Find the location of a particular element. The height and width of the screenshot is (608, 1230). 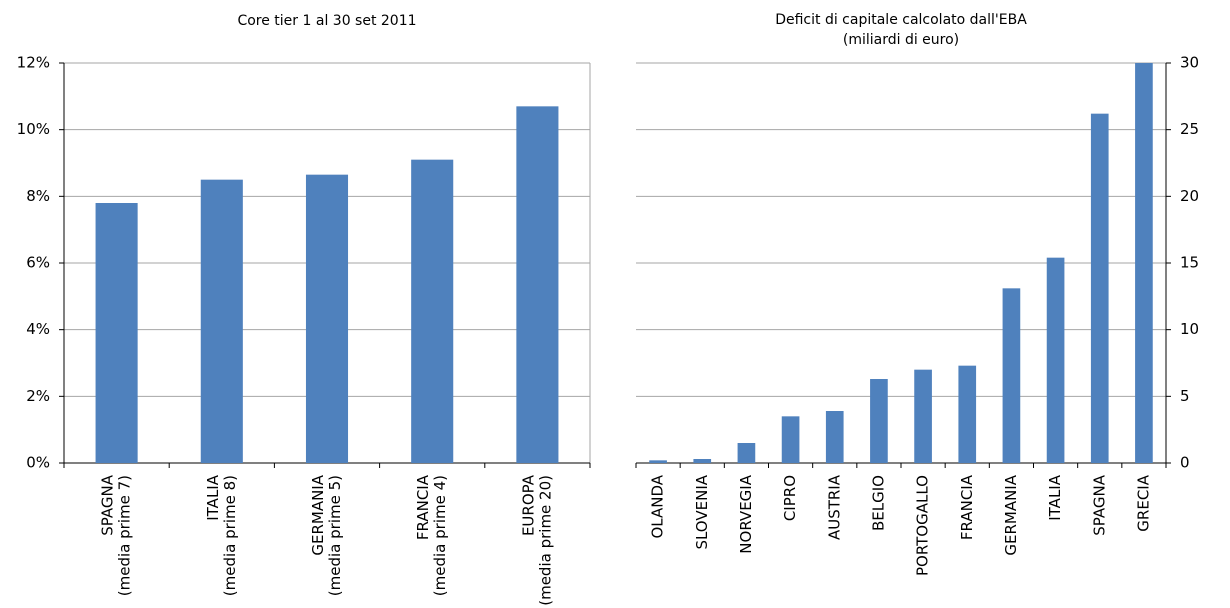

x-tick-label: (media prime 20) is located at coordinates (545, 540).